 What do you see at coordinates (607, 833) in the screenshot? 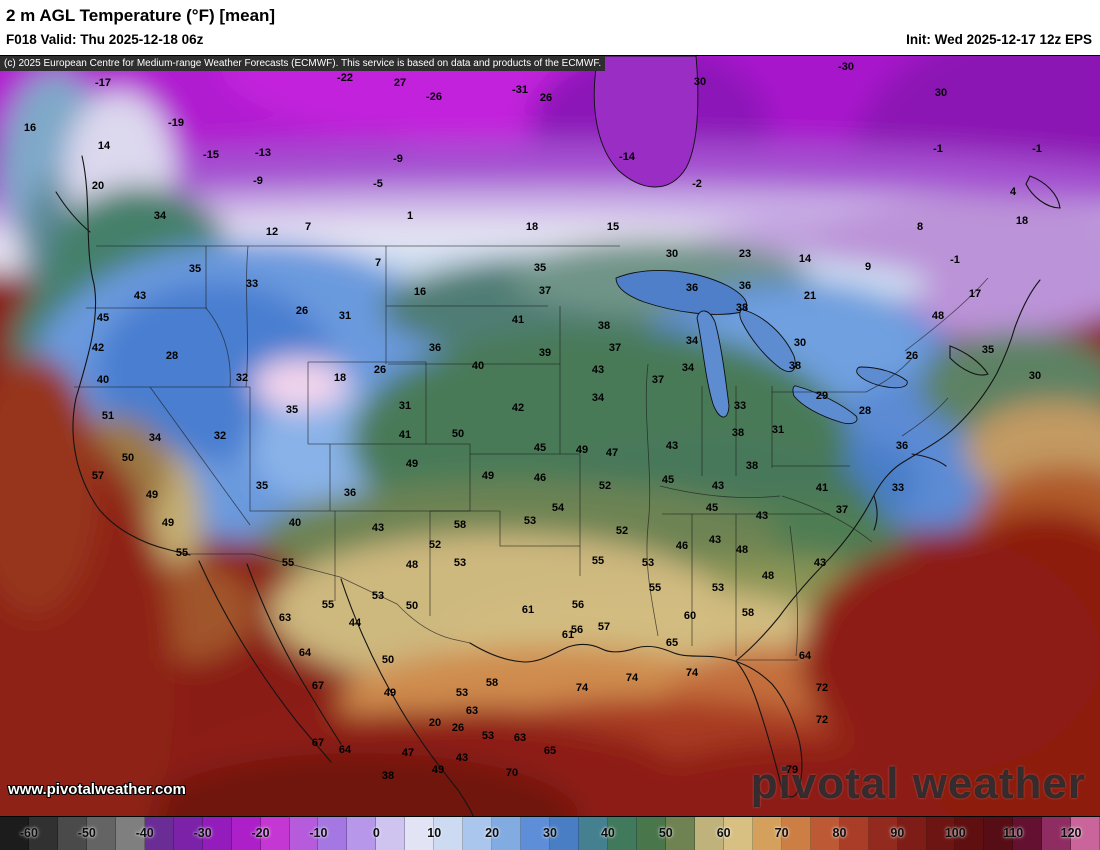
I see `colorbar-tick-label: 40` at bounding box center [607, 833].